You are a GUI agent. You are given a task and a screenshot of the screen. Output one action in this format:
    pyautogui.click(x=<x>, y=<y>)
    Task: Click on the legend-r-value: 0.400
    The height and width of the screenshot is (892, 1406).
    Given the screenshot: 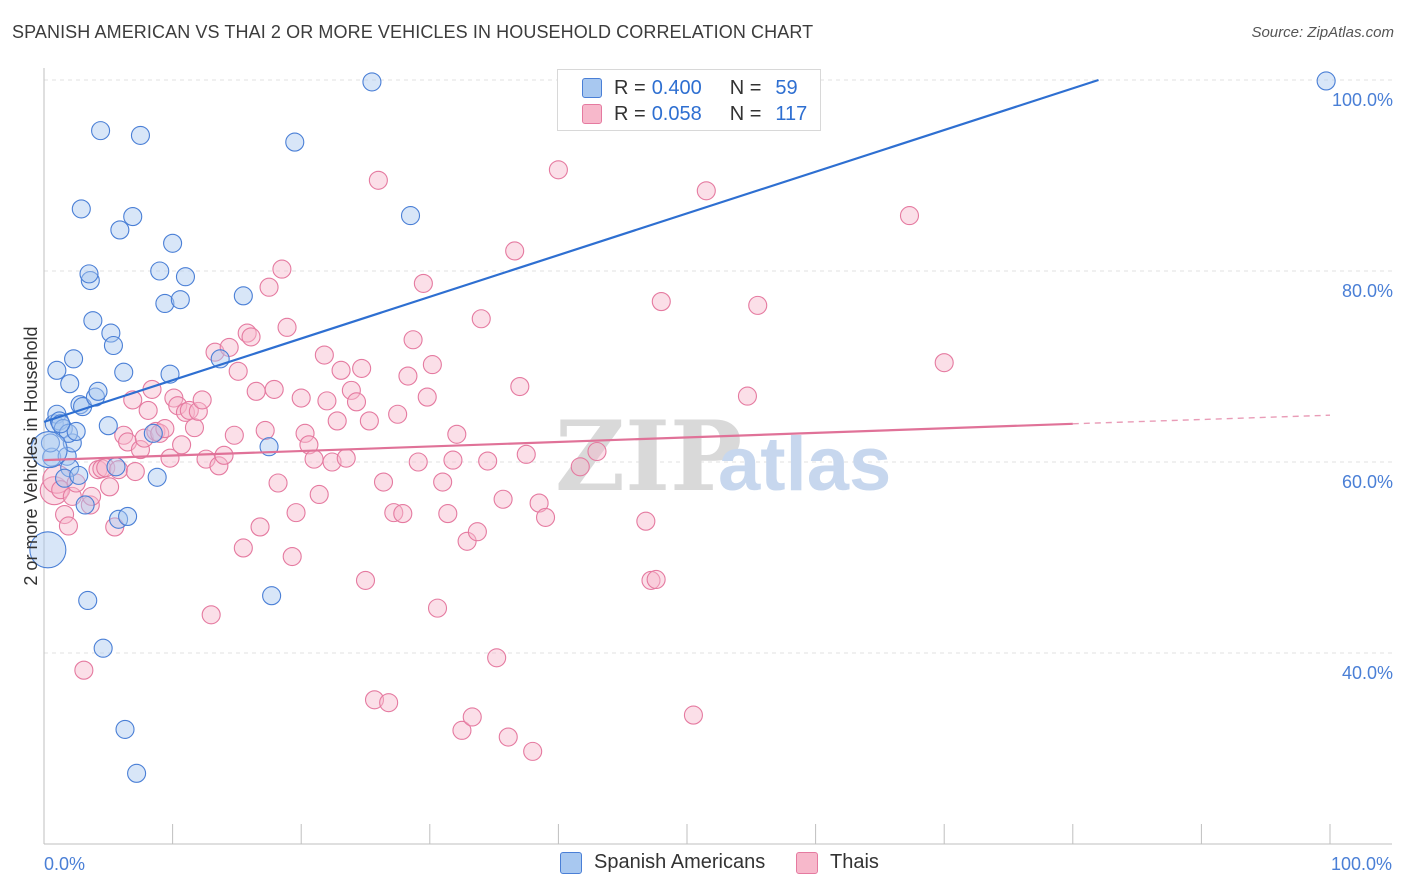 What is the action you would take?
    pyautogui.click(x=676, y=87)
    